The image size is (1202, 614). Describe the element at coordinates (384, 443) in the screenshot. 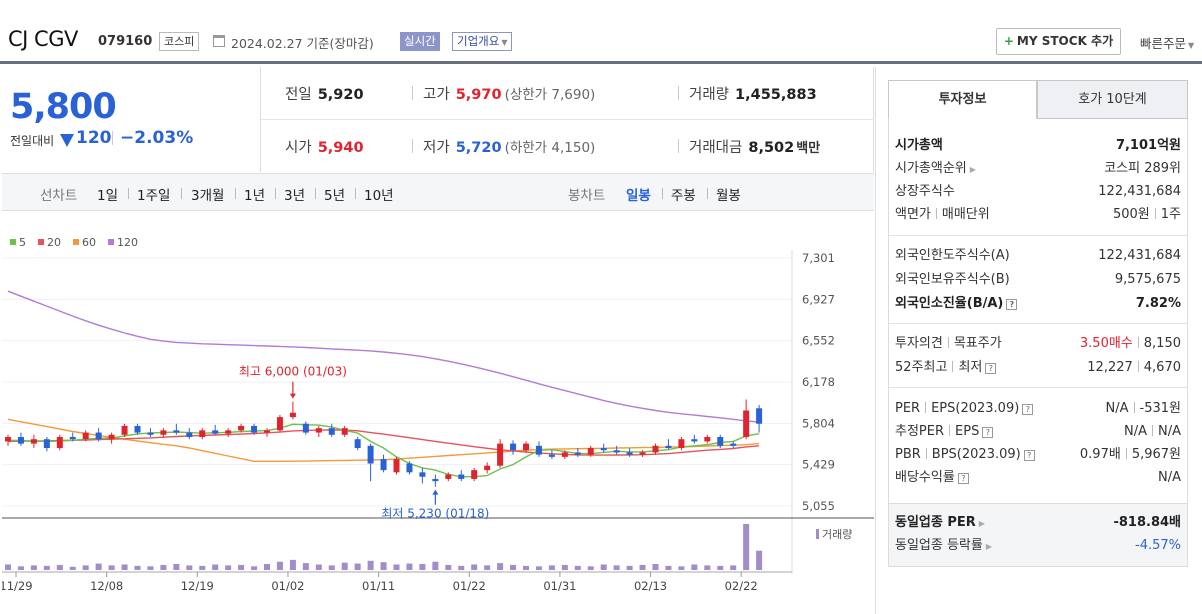

I see `candles` at that location.